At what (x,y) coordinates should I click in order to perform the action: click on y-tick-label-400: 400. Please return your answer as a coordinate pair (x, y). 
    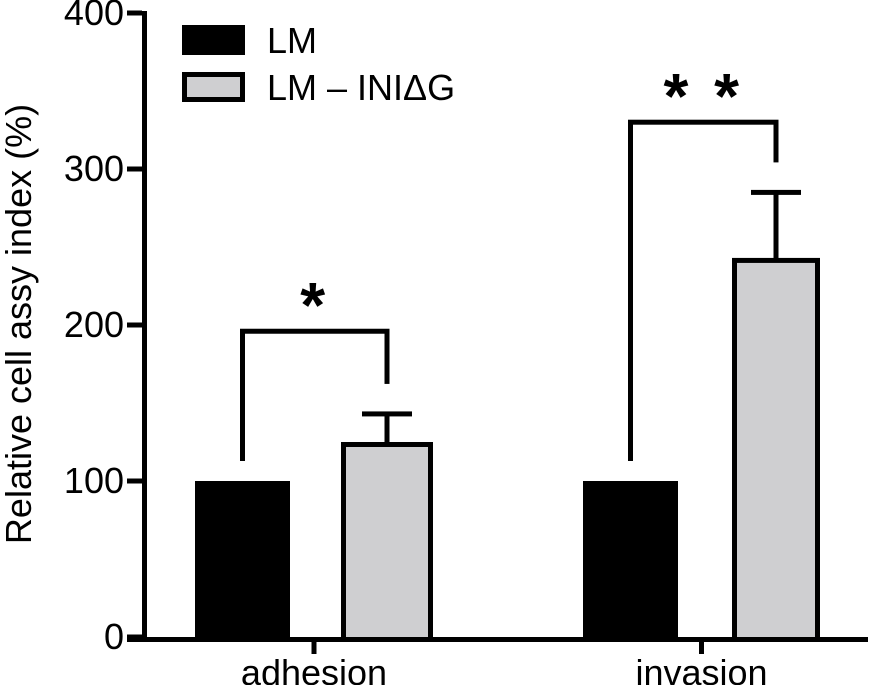
    Looking at the image, I should click on (93, 16).